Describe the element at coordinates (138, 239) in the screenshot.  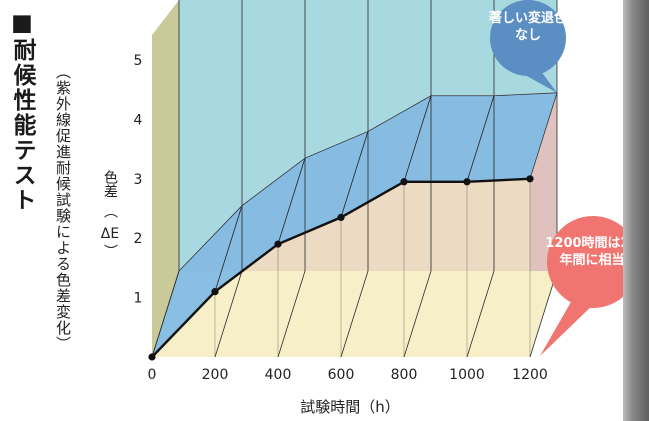
I see `y-tick-label: 2` at that location.